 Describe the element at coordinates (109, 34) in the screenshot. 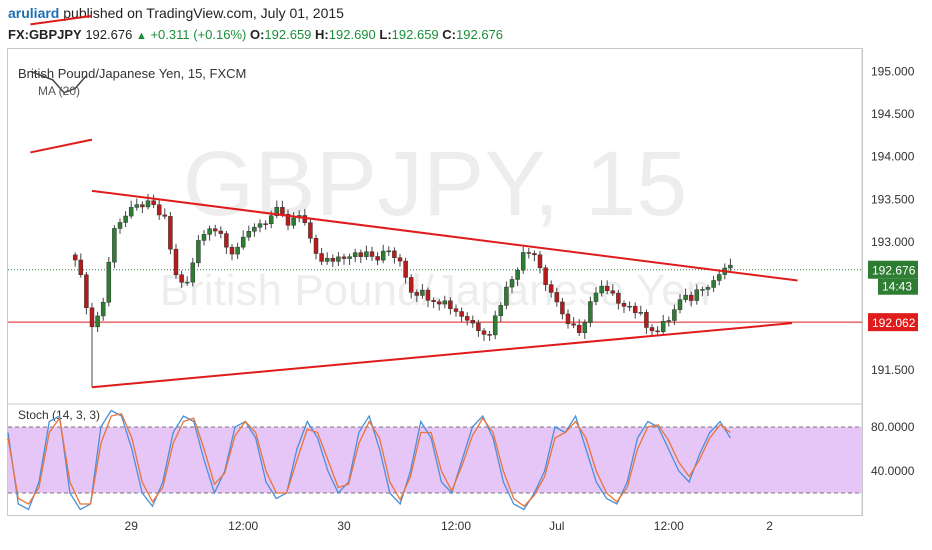

I see `last-price: 192.676` at that location.